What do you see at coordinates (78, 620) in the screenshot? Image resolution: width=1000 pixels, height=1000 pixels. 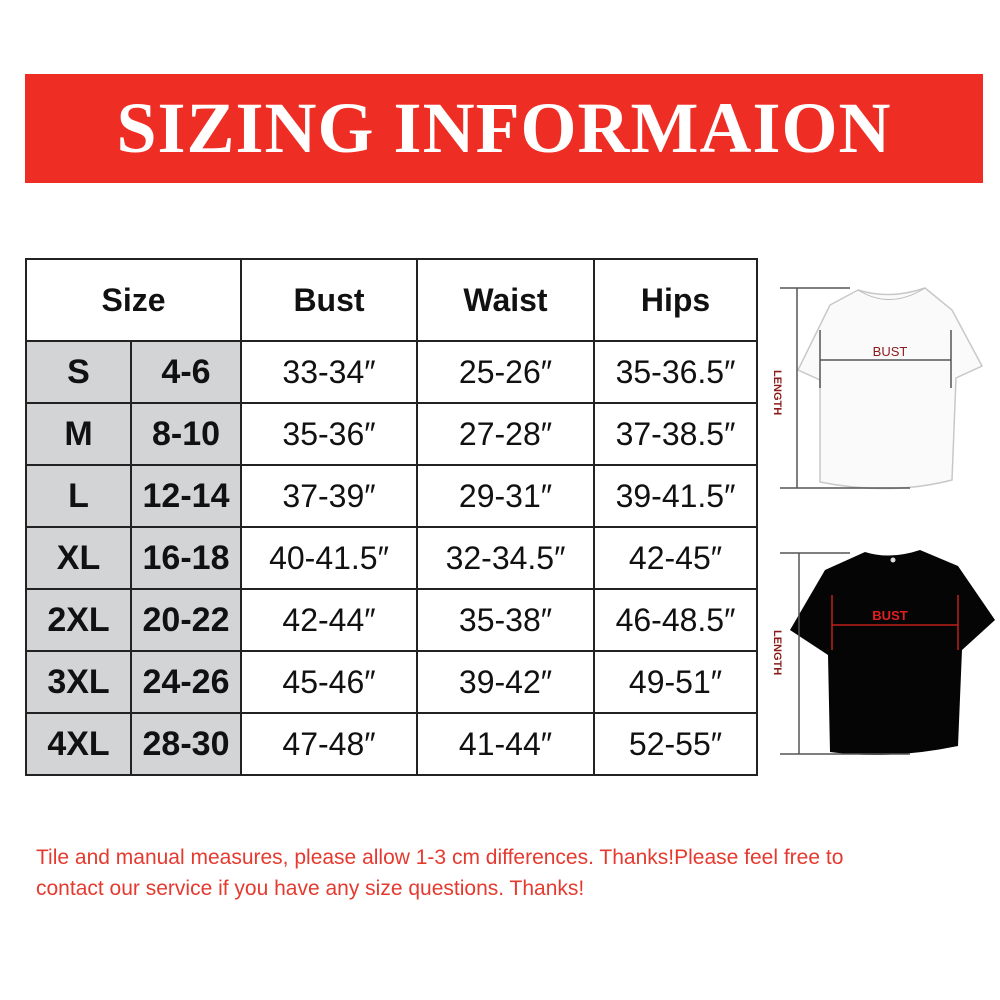 I see `size-letter: 2XL` at bounding box center [78, 620].